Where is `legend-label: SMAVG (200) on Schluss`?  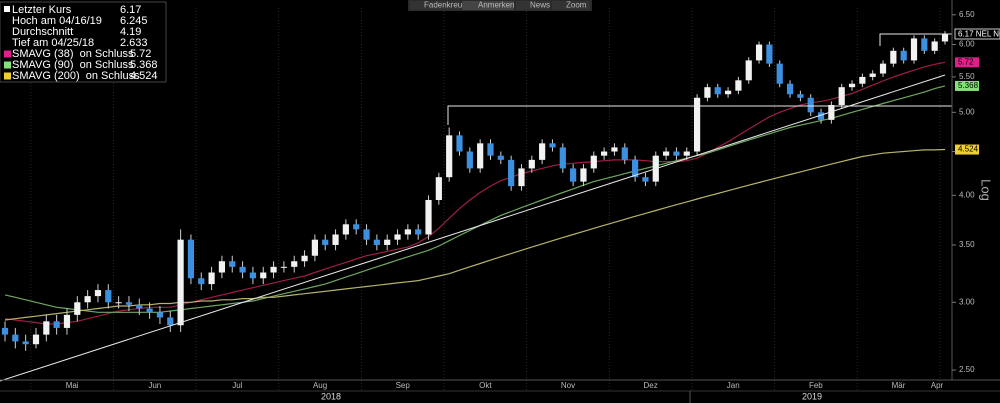
legend-label: SMAVG (200) on Schluss is located at coordinates (76, 76).